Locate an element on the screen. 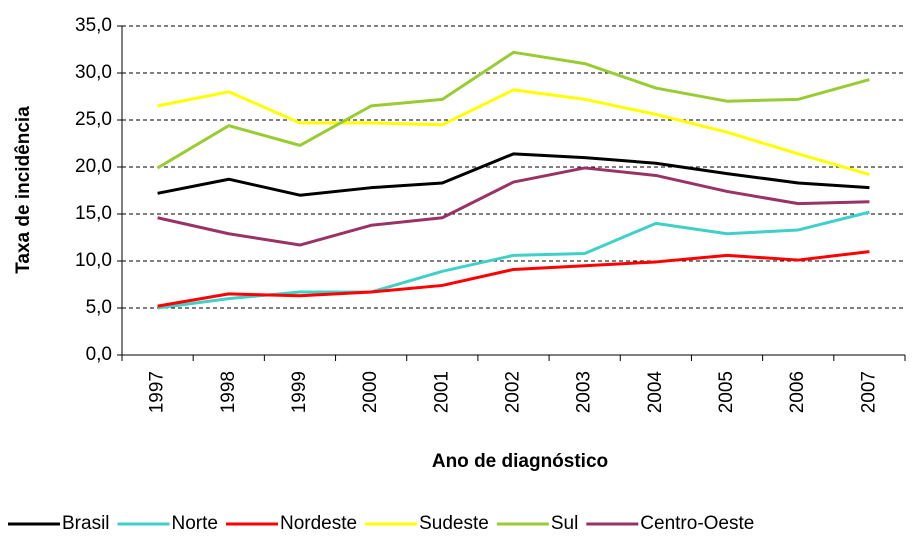 The image size is (917, 538). y-tick-label: 5,0 is located at coordinates (99, 307).